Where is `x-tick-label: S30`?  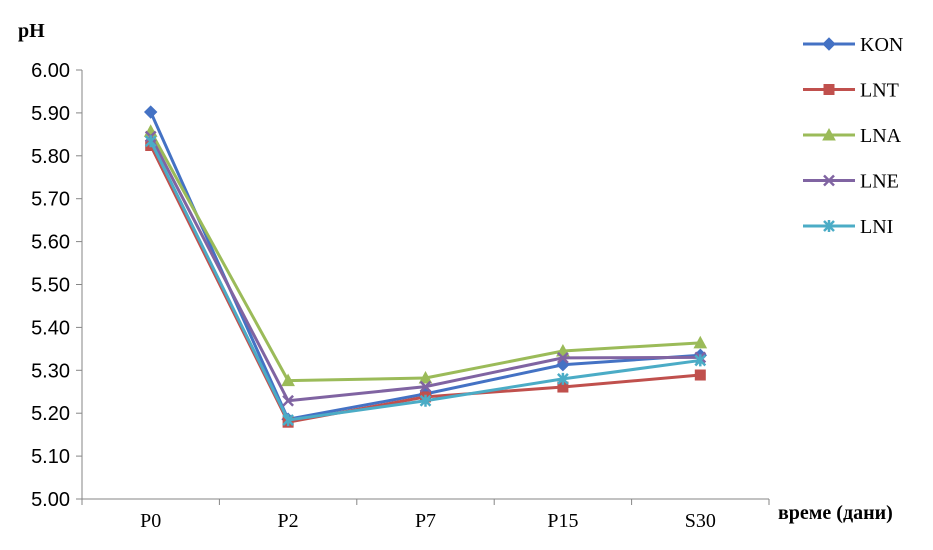 x-tick-label: S30 is located at coordinates (700, 521).